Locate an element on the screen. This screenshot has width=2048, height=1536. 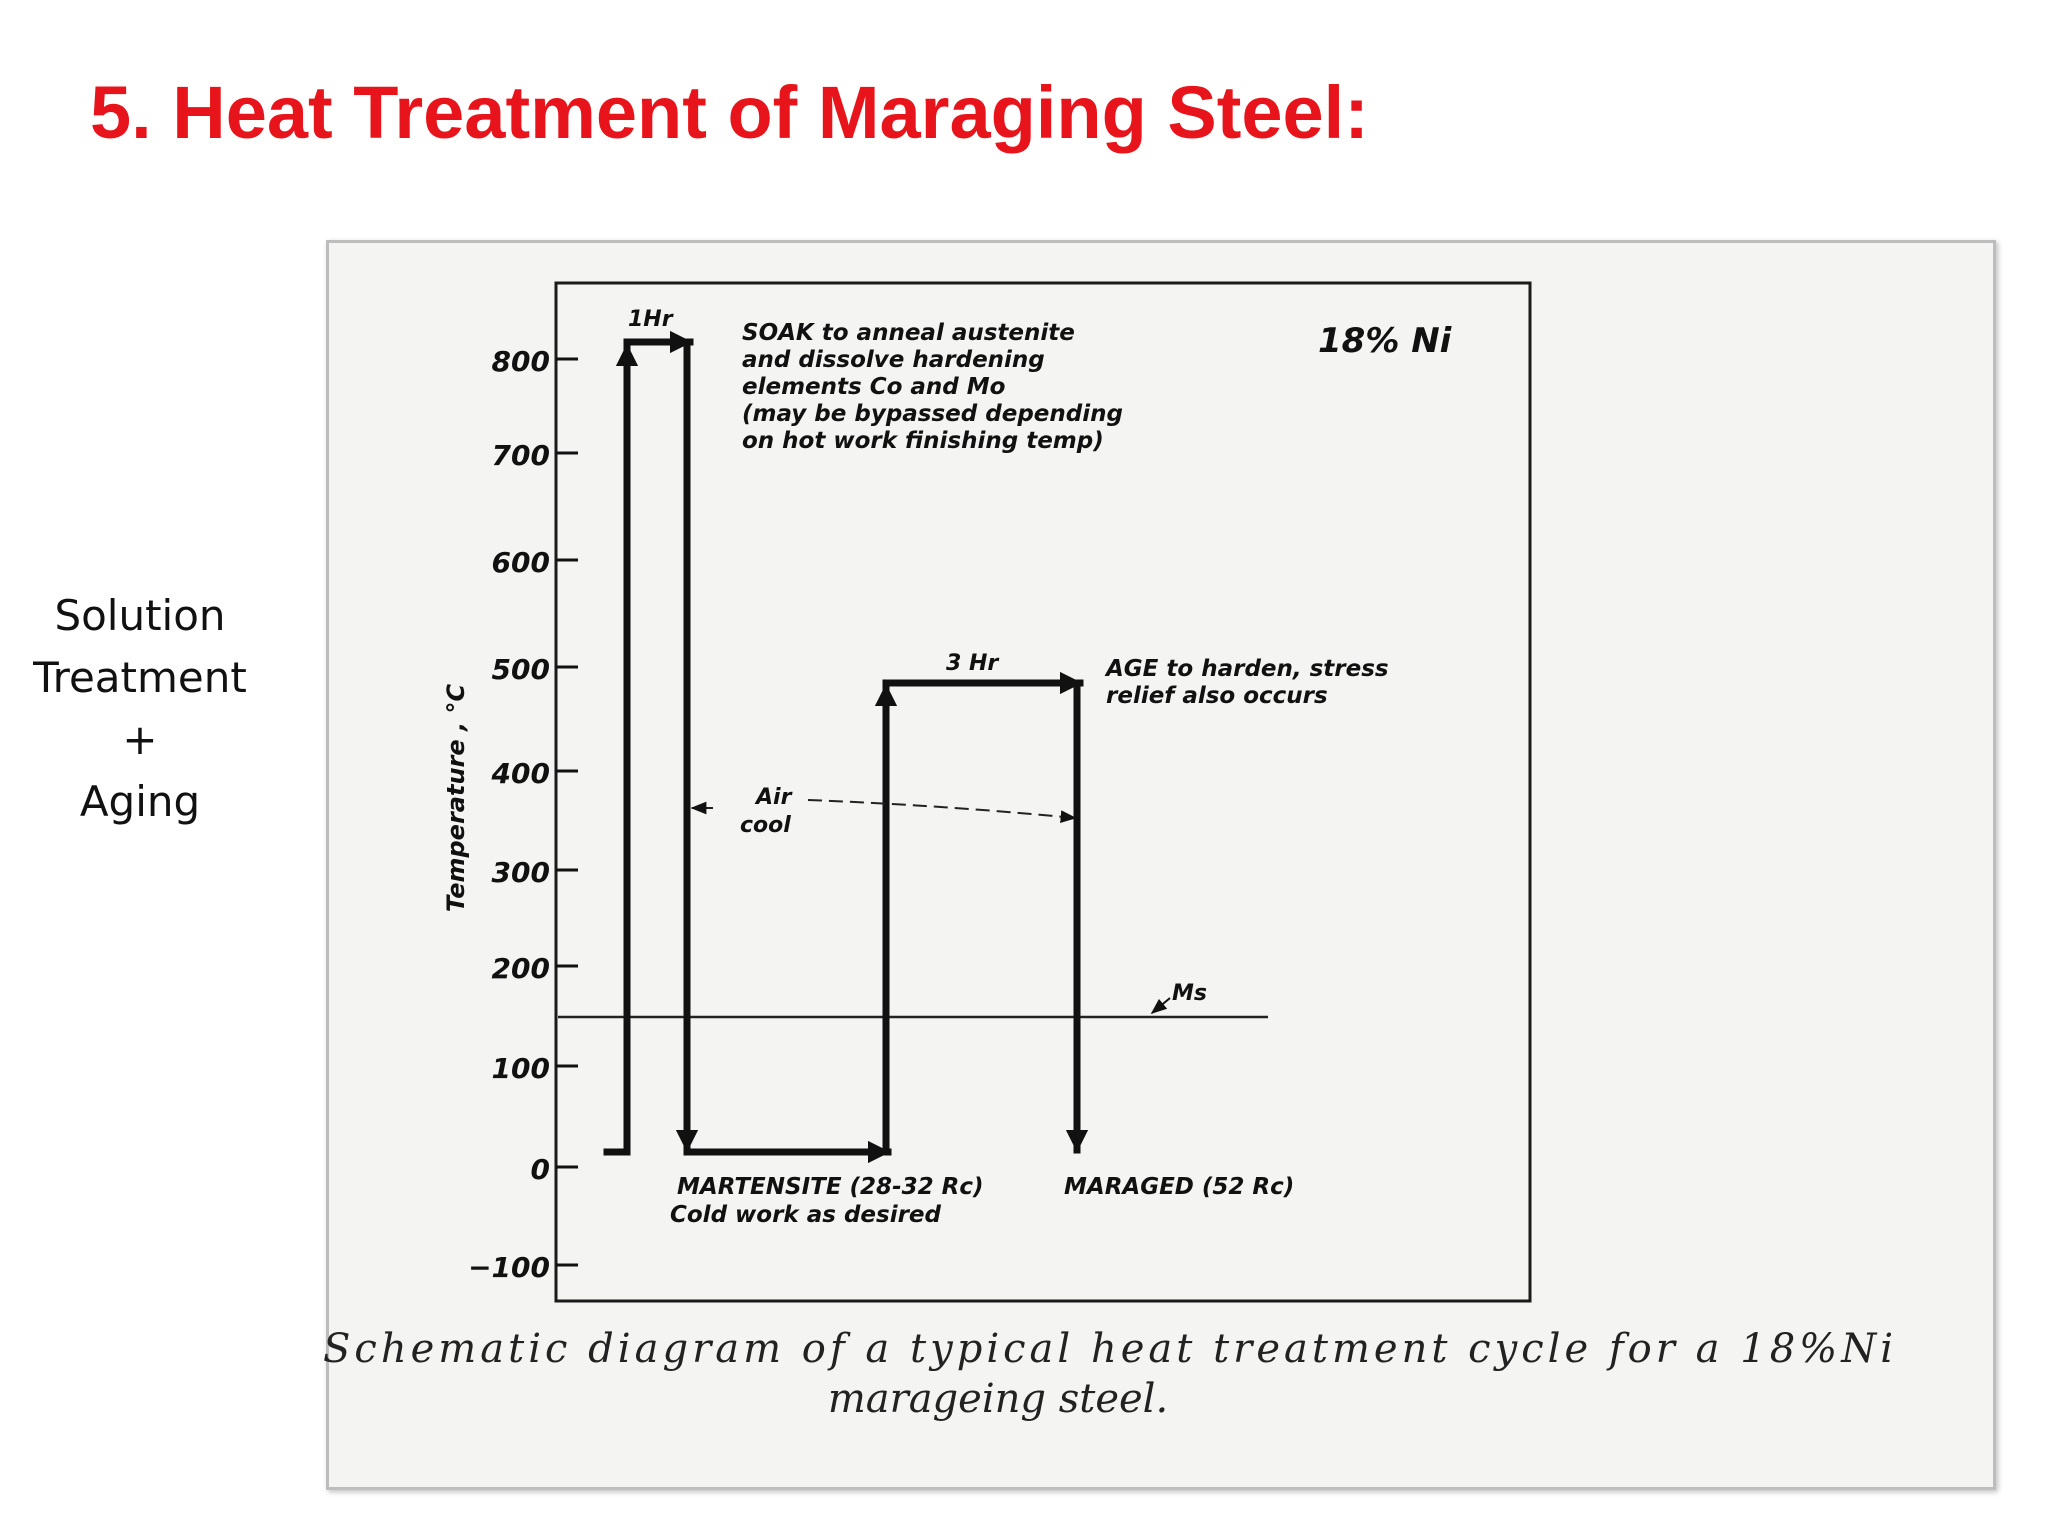
side-label-line: Aging is located at coordinates (140, 801).